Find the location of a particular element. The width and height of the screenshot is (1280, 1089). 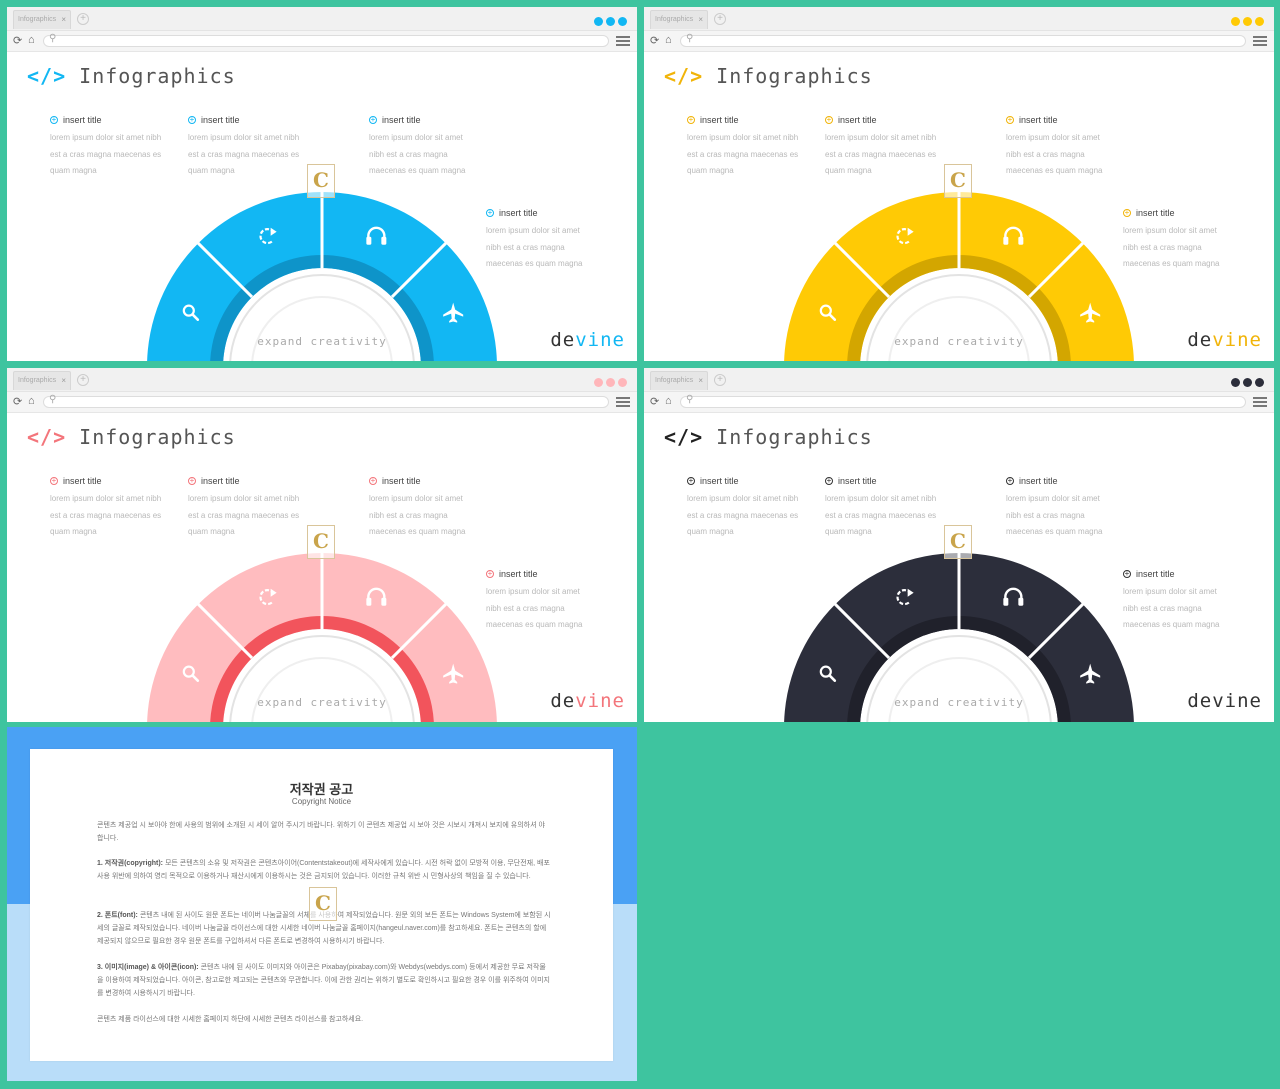

watermark-logo: C is located at coordinates (323, 904).